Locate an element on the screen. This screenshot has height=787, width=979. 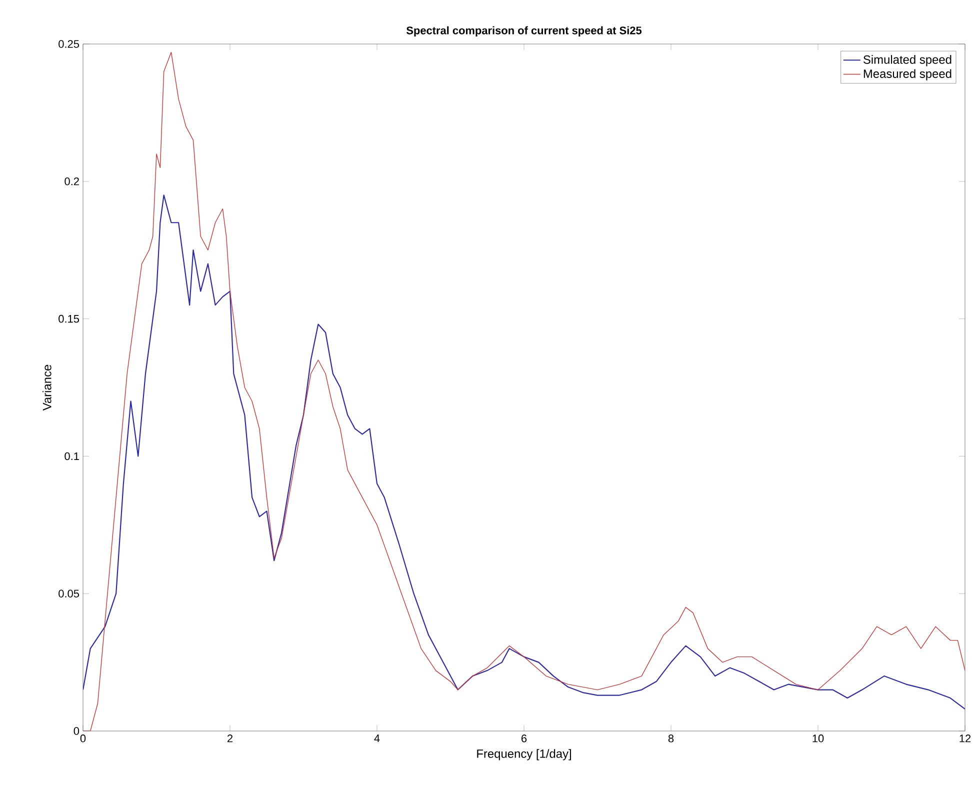
y-tick-label: 0.1 is located at coordinates (71, 456).